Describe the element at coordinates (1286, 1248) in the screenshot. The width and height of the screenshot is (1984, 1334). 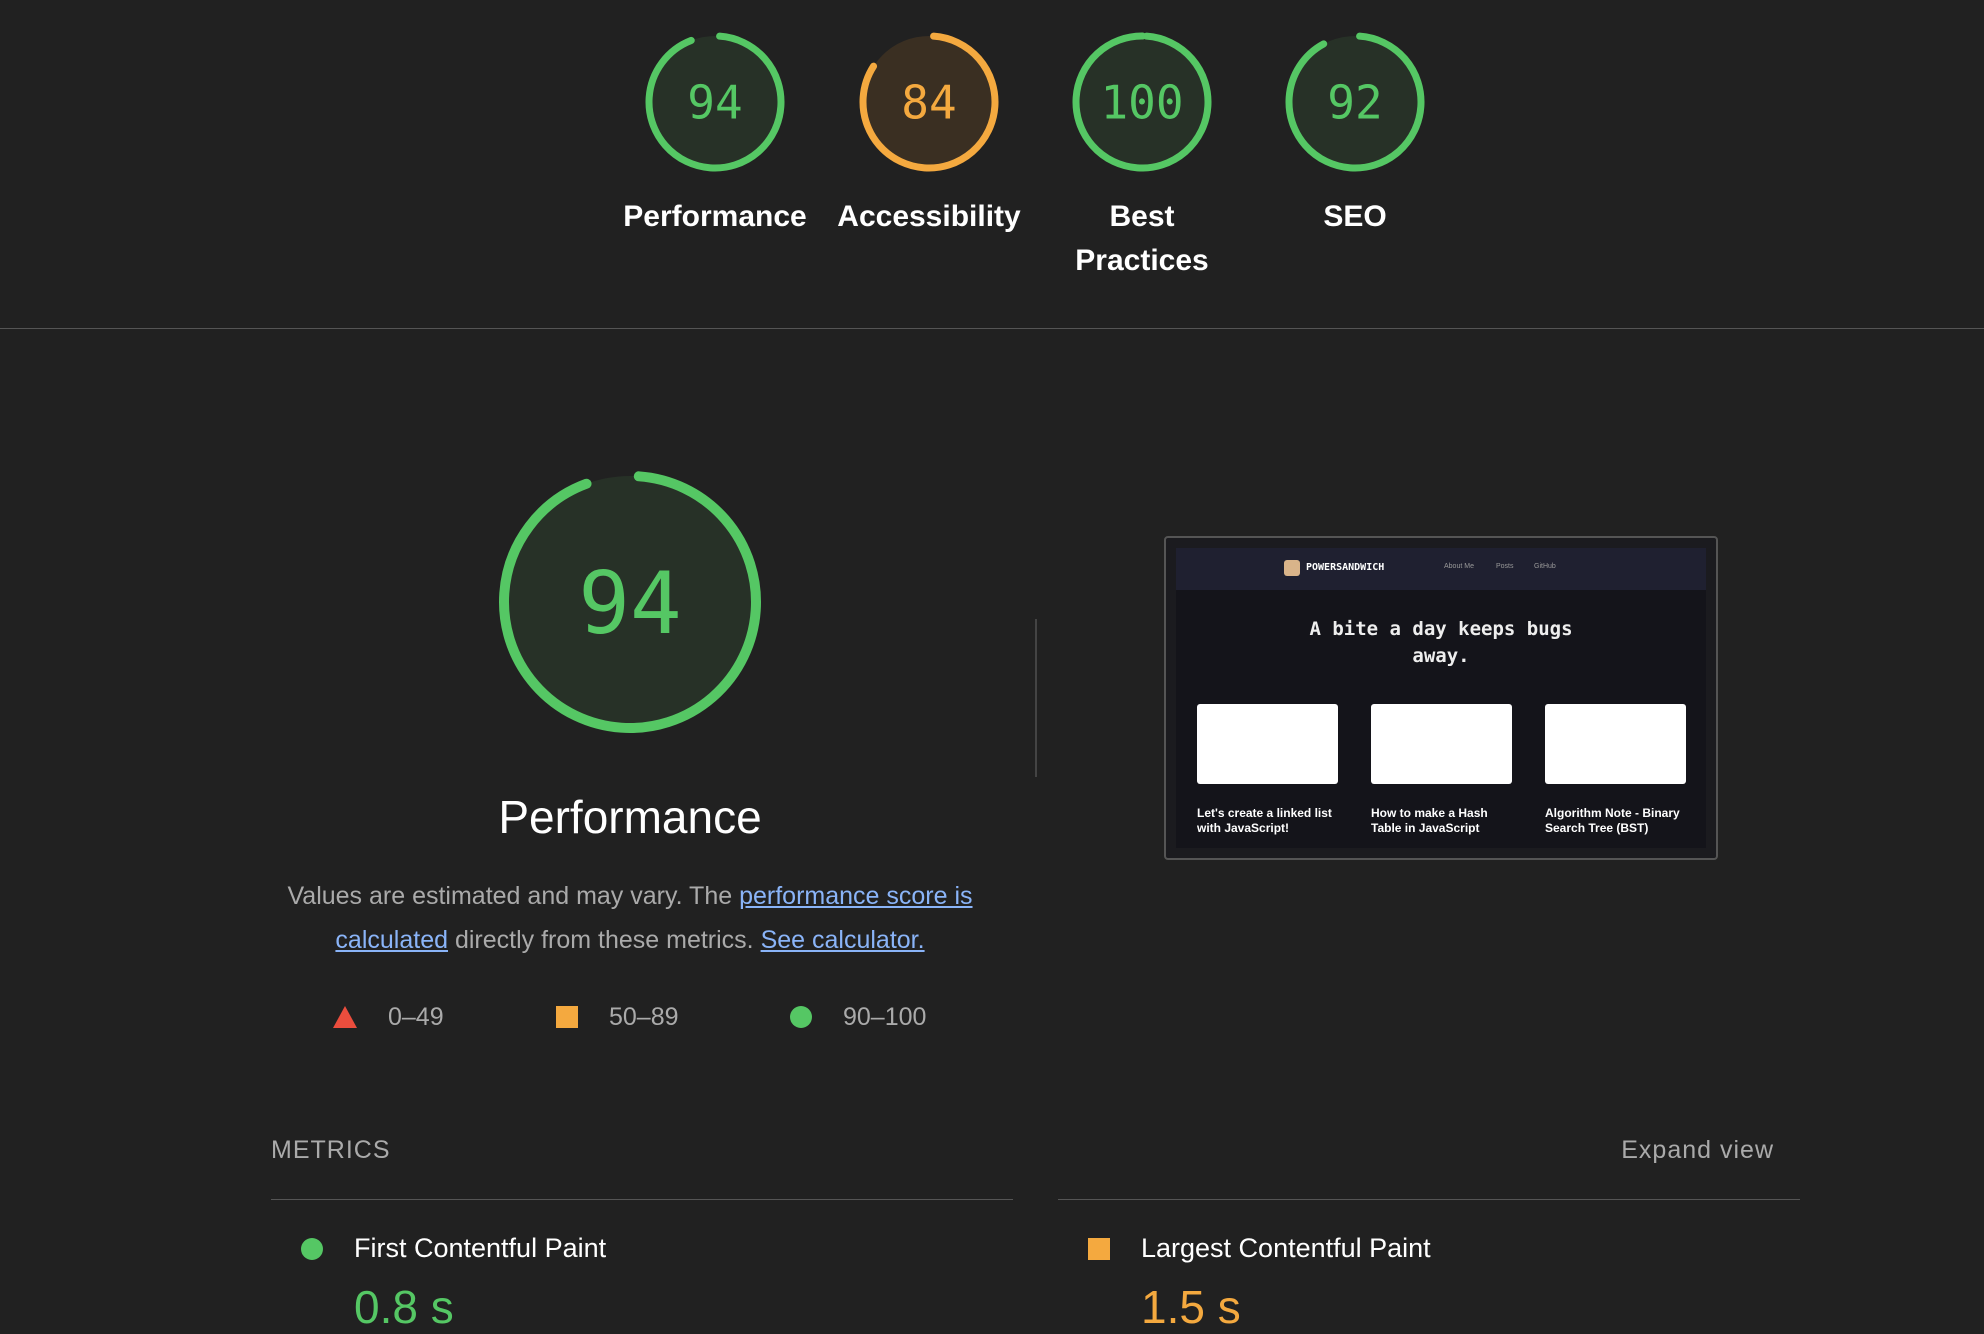
I see `metric-name: Largest Contentful Paint` at that location.